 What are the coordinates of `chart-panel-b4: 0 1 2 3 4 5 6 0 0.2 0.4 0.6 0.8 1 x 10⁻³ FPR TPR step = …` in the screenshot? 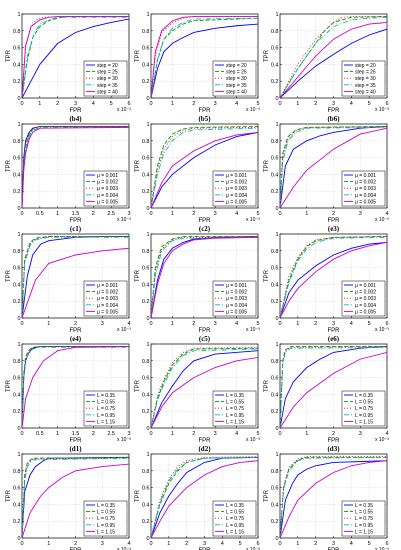 It's located at (68, 67).